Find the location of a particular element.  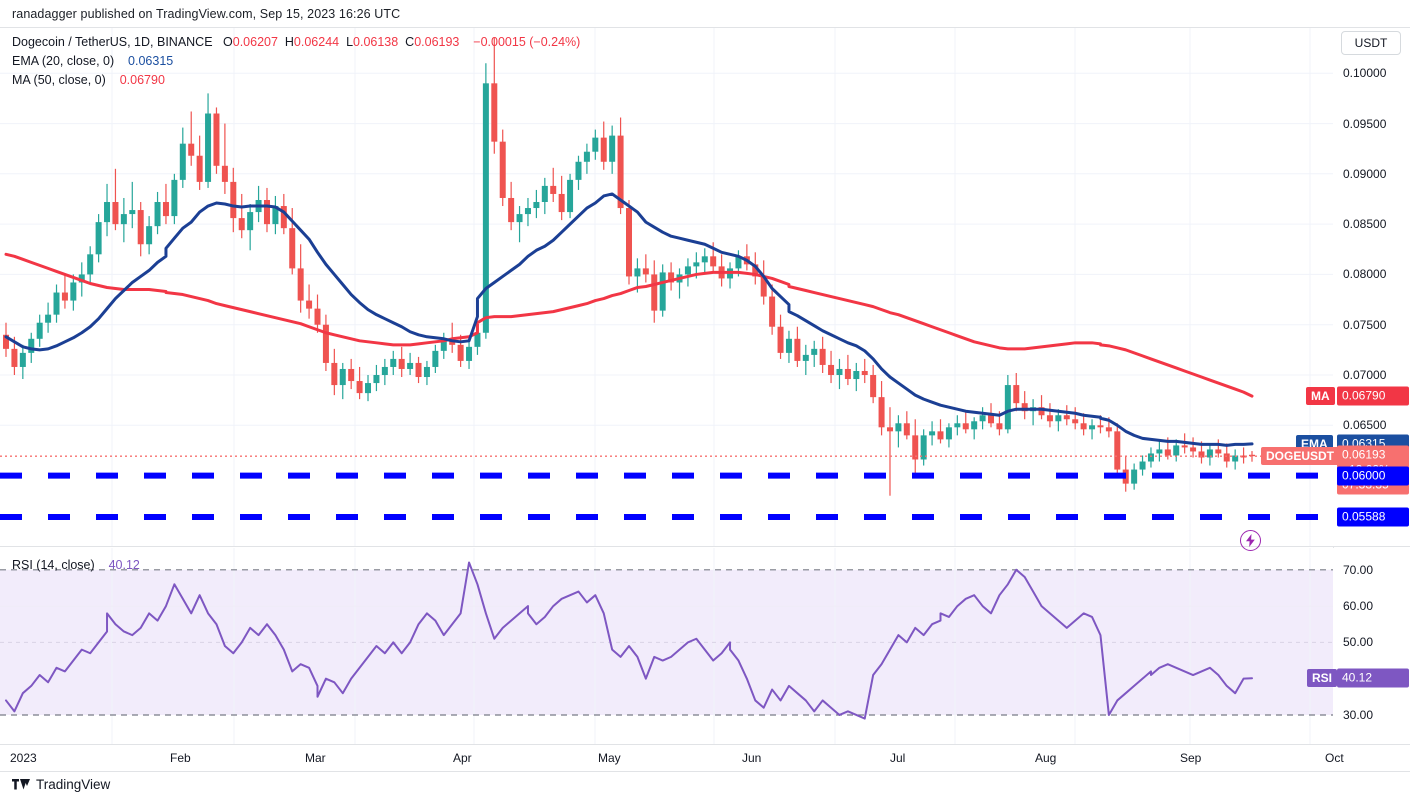

legend-ma-title: MA (50, close, 0) is located at coordinates (59, 80).